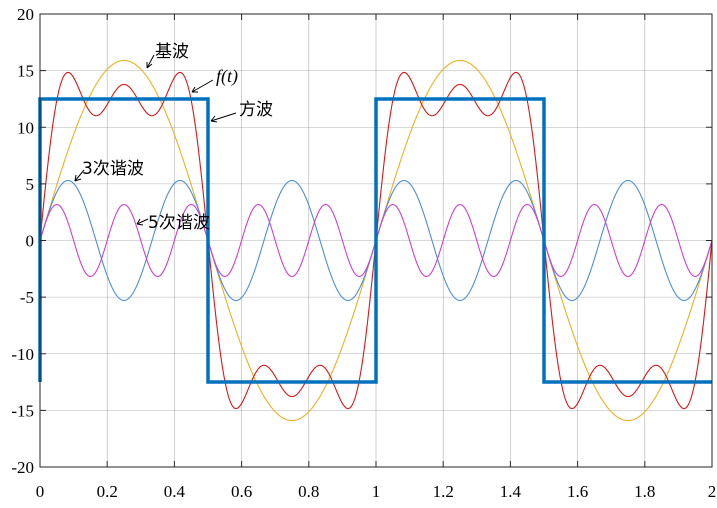  Describe the element at coordinates (175, 491) in the screenshot. I see `x-tick-label: 0.4` at that location.